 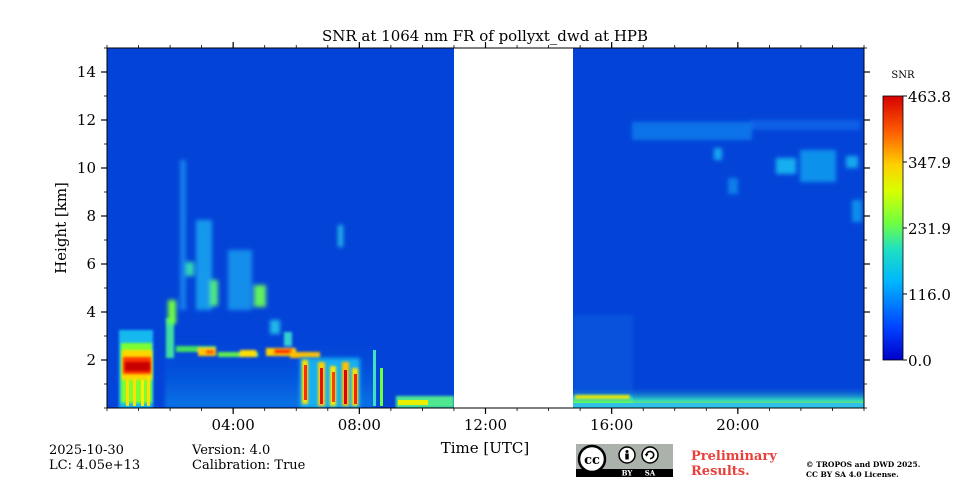 I want to click on lc-label: LC: 4.05e+13, so click(x=95, y=465).